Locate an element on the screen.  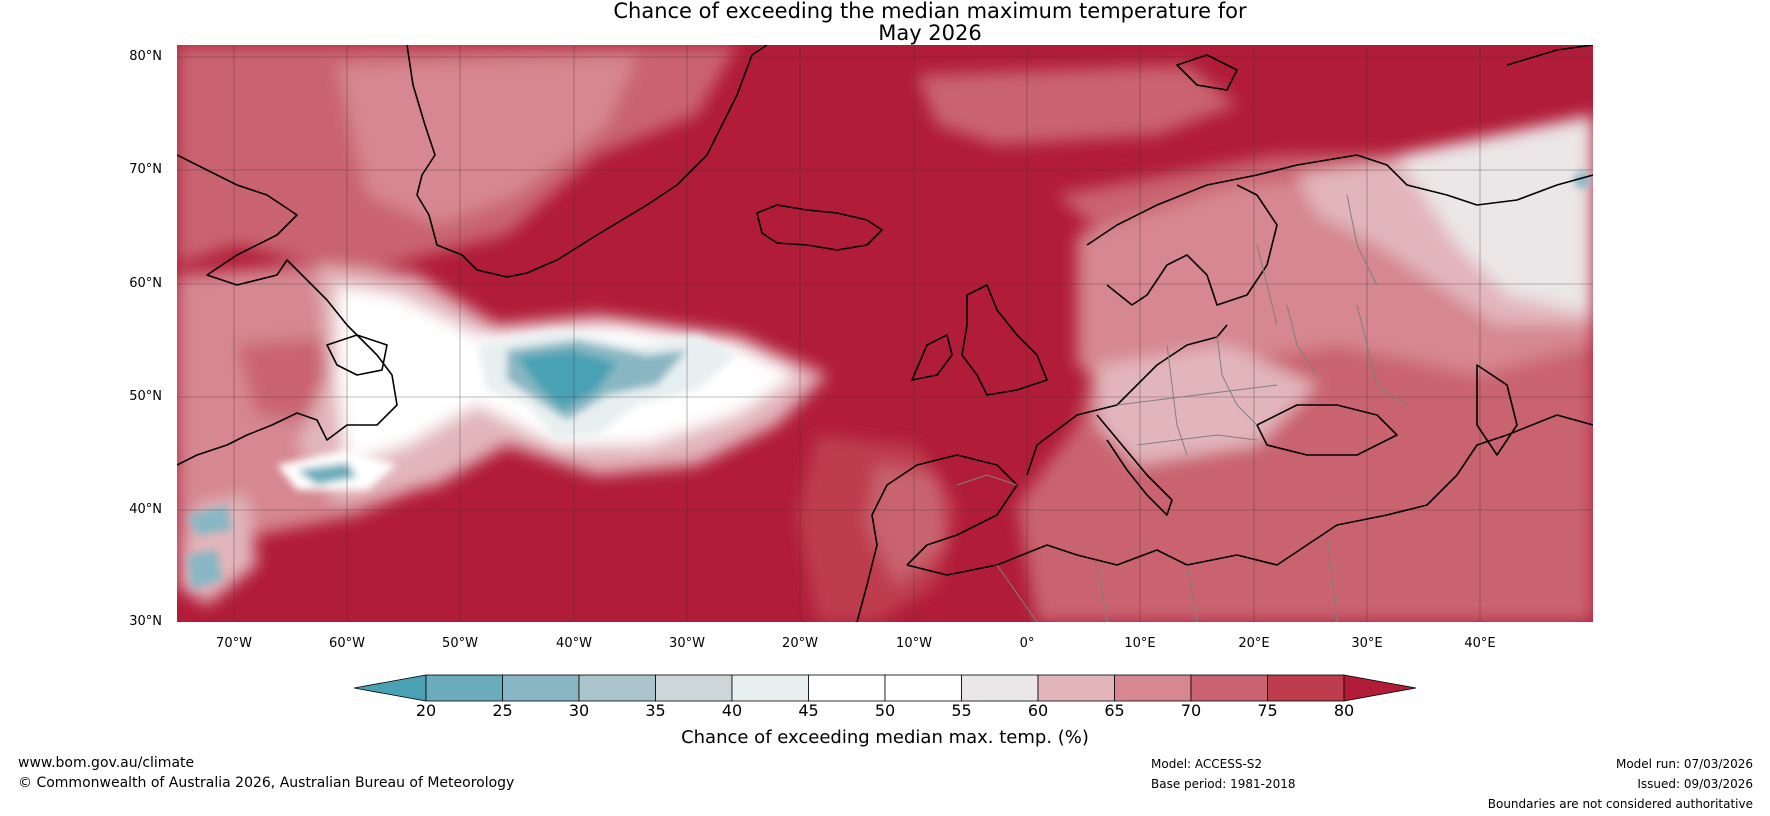
colorbar-tick-label: 35 is located at coordinates (655, 710).